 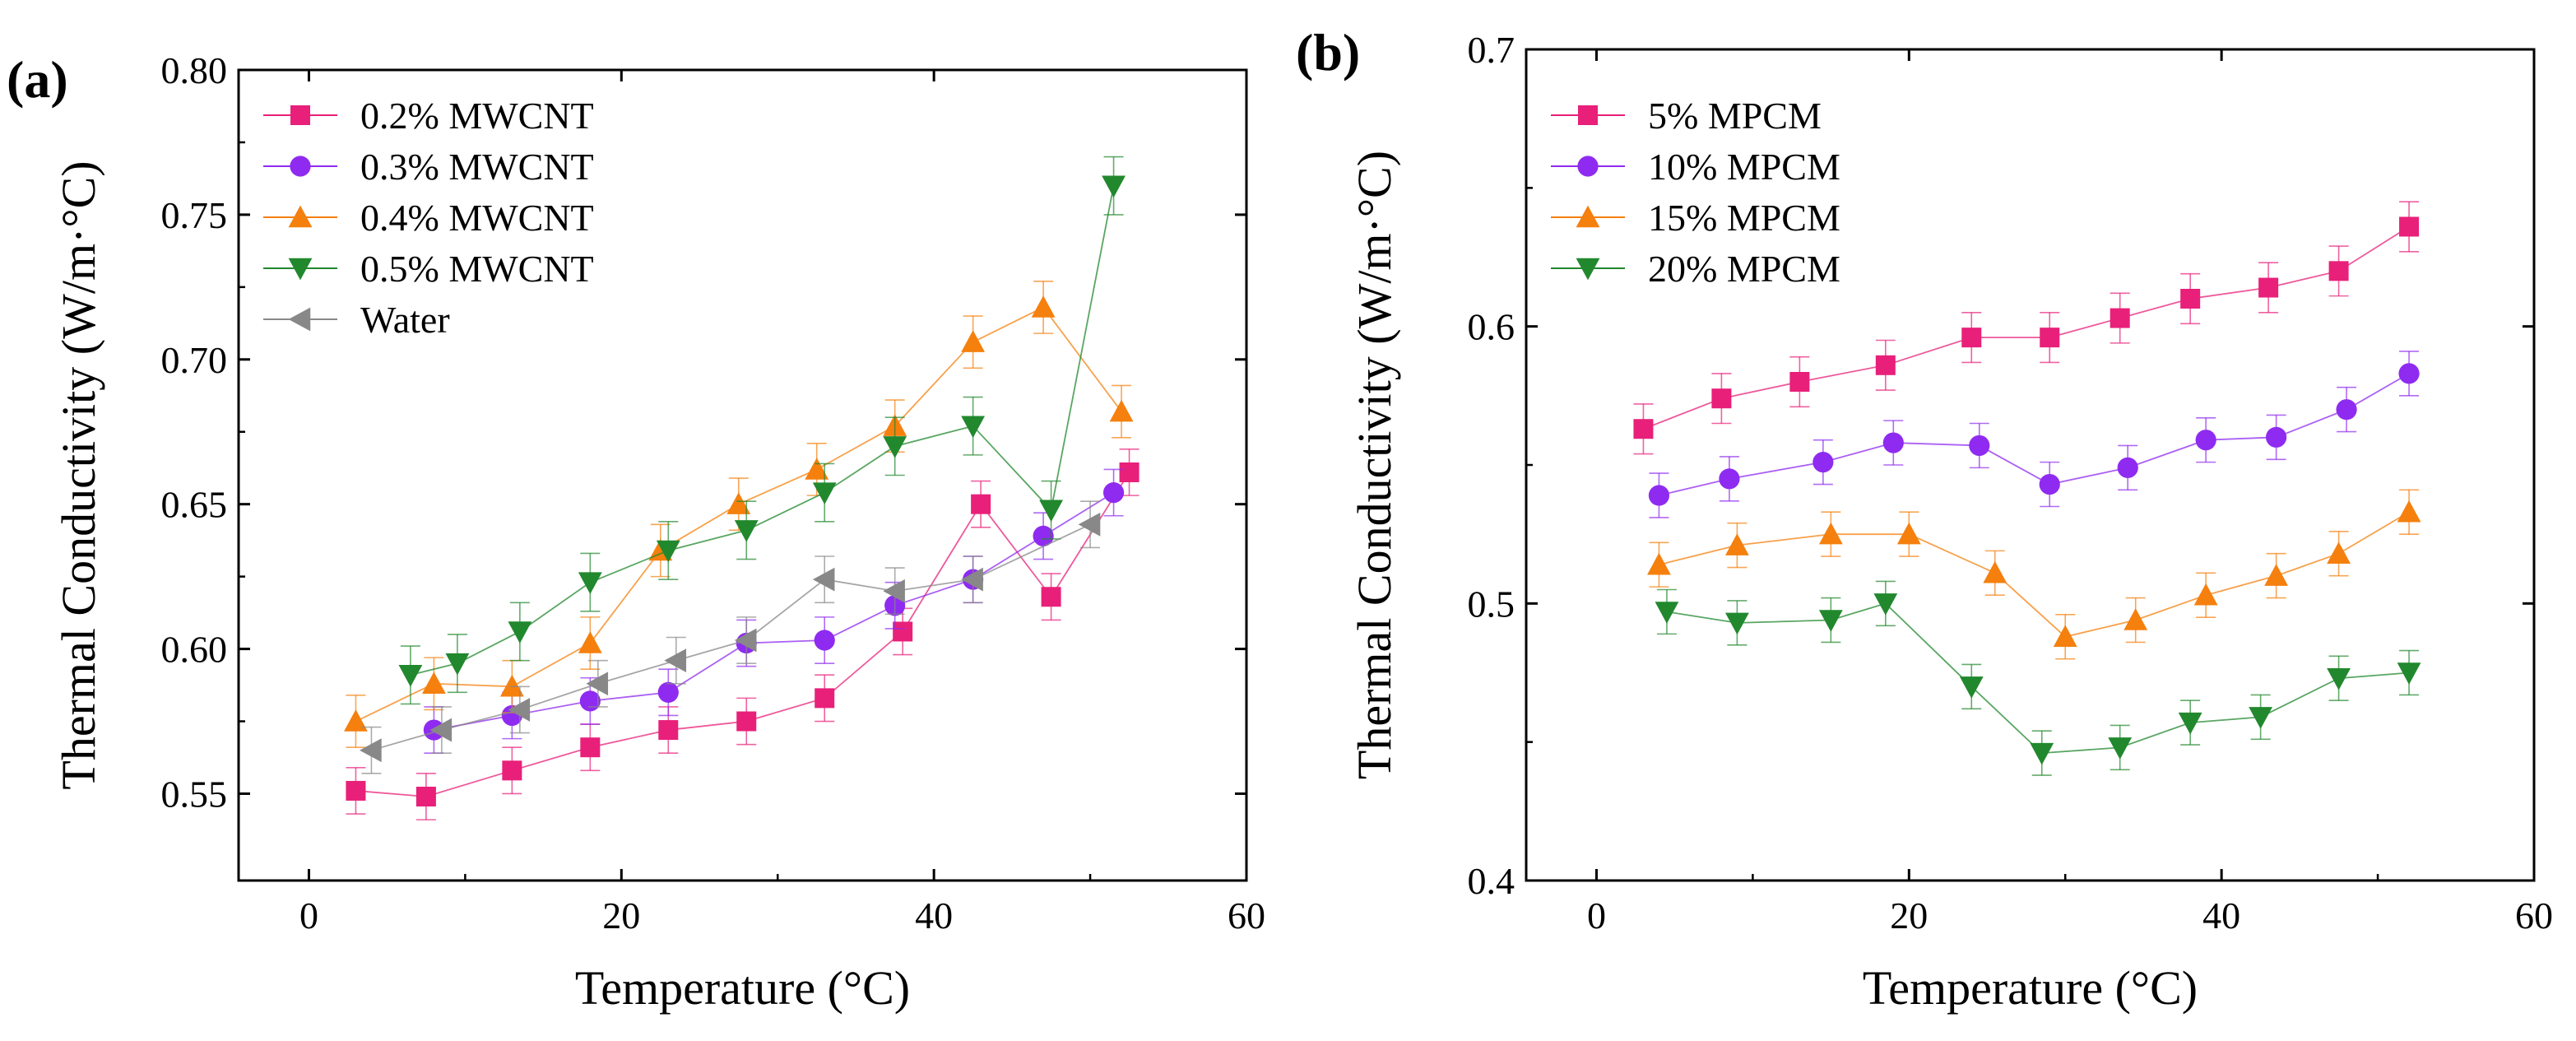 I want to click on y-tick-label: 0.6, so click(x=1491, y=327).